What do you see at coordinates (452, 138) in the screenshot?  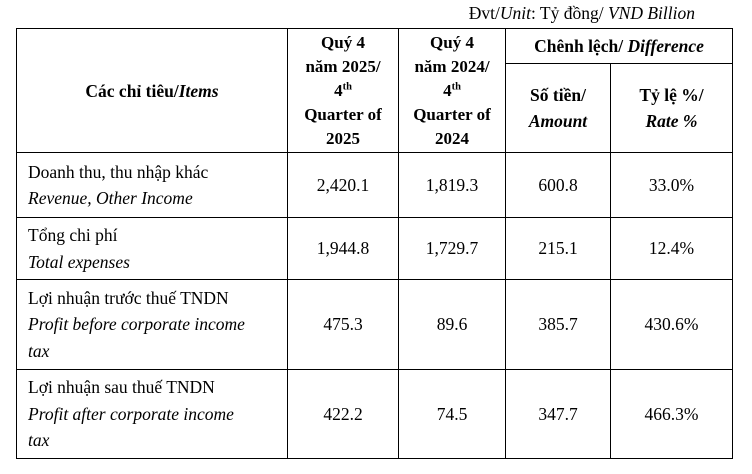 I see `q4-2024-line5: 2024` at bounding box center [452, 138].